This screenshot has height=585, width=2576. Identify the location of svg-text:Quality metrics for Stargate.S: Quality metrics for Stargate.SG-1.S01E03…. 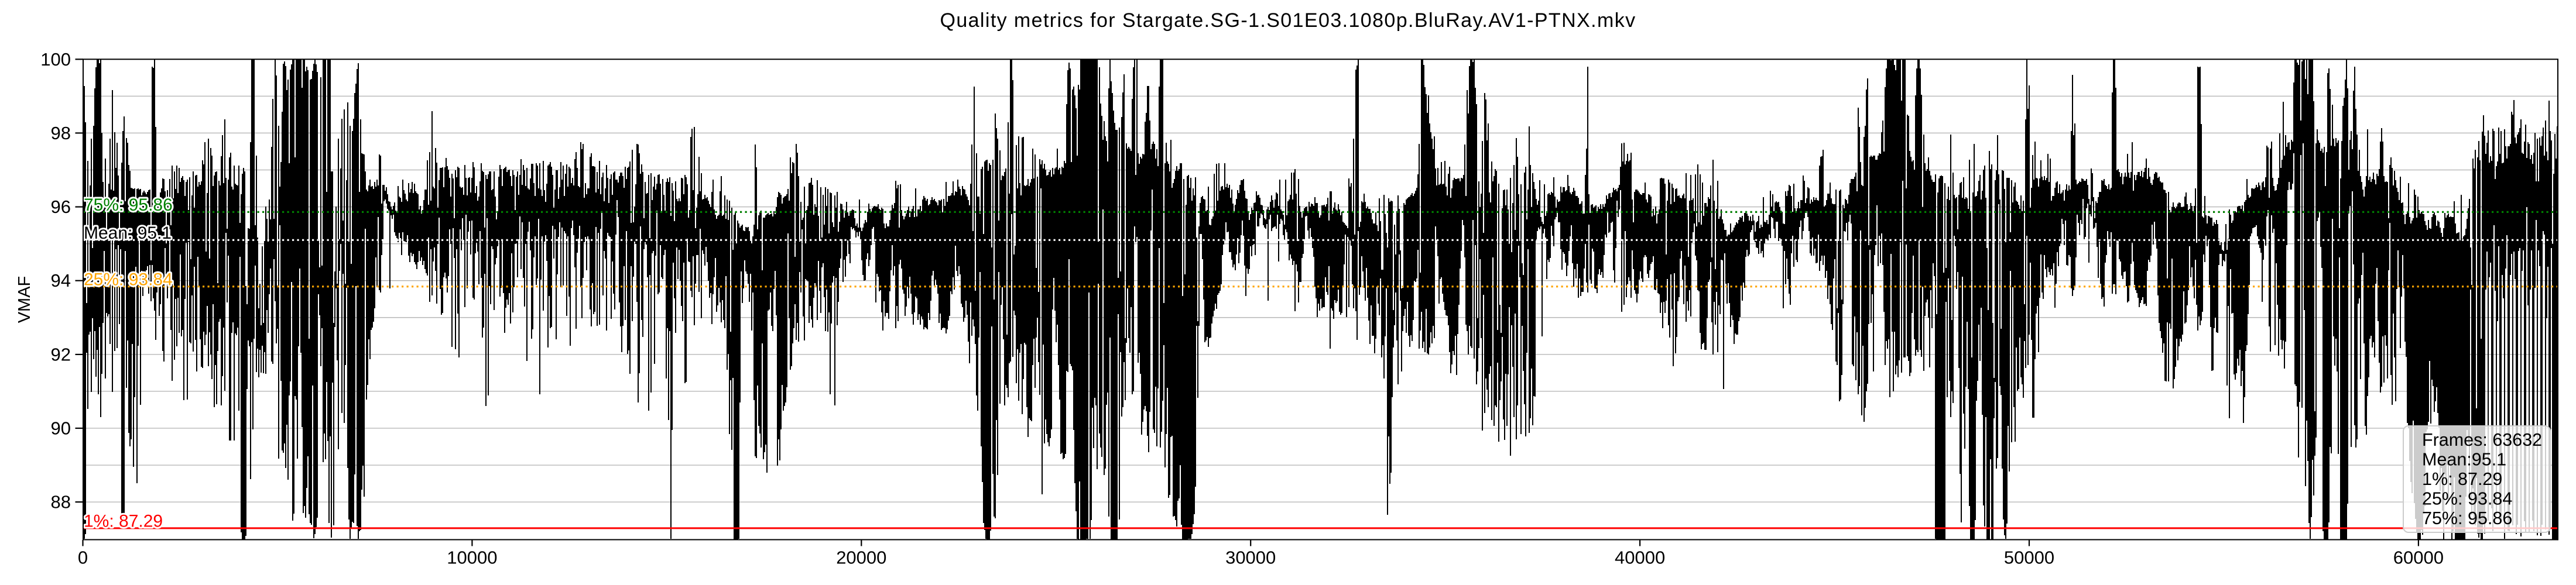
(1288, 20).